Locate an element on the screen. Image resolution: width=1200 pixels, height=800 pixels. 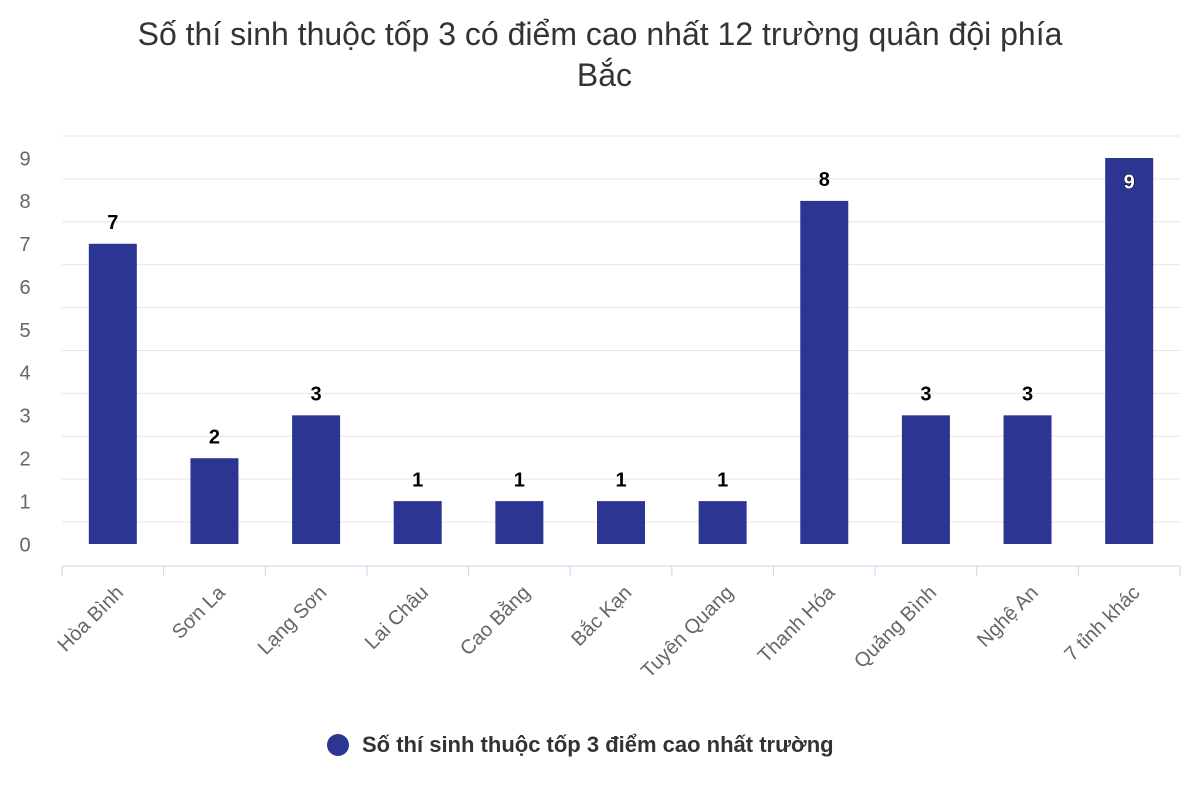
x-tick-label: Nghệ An is located at coordinates (1008, 617).